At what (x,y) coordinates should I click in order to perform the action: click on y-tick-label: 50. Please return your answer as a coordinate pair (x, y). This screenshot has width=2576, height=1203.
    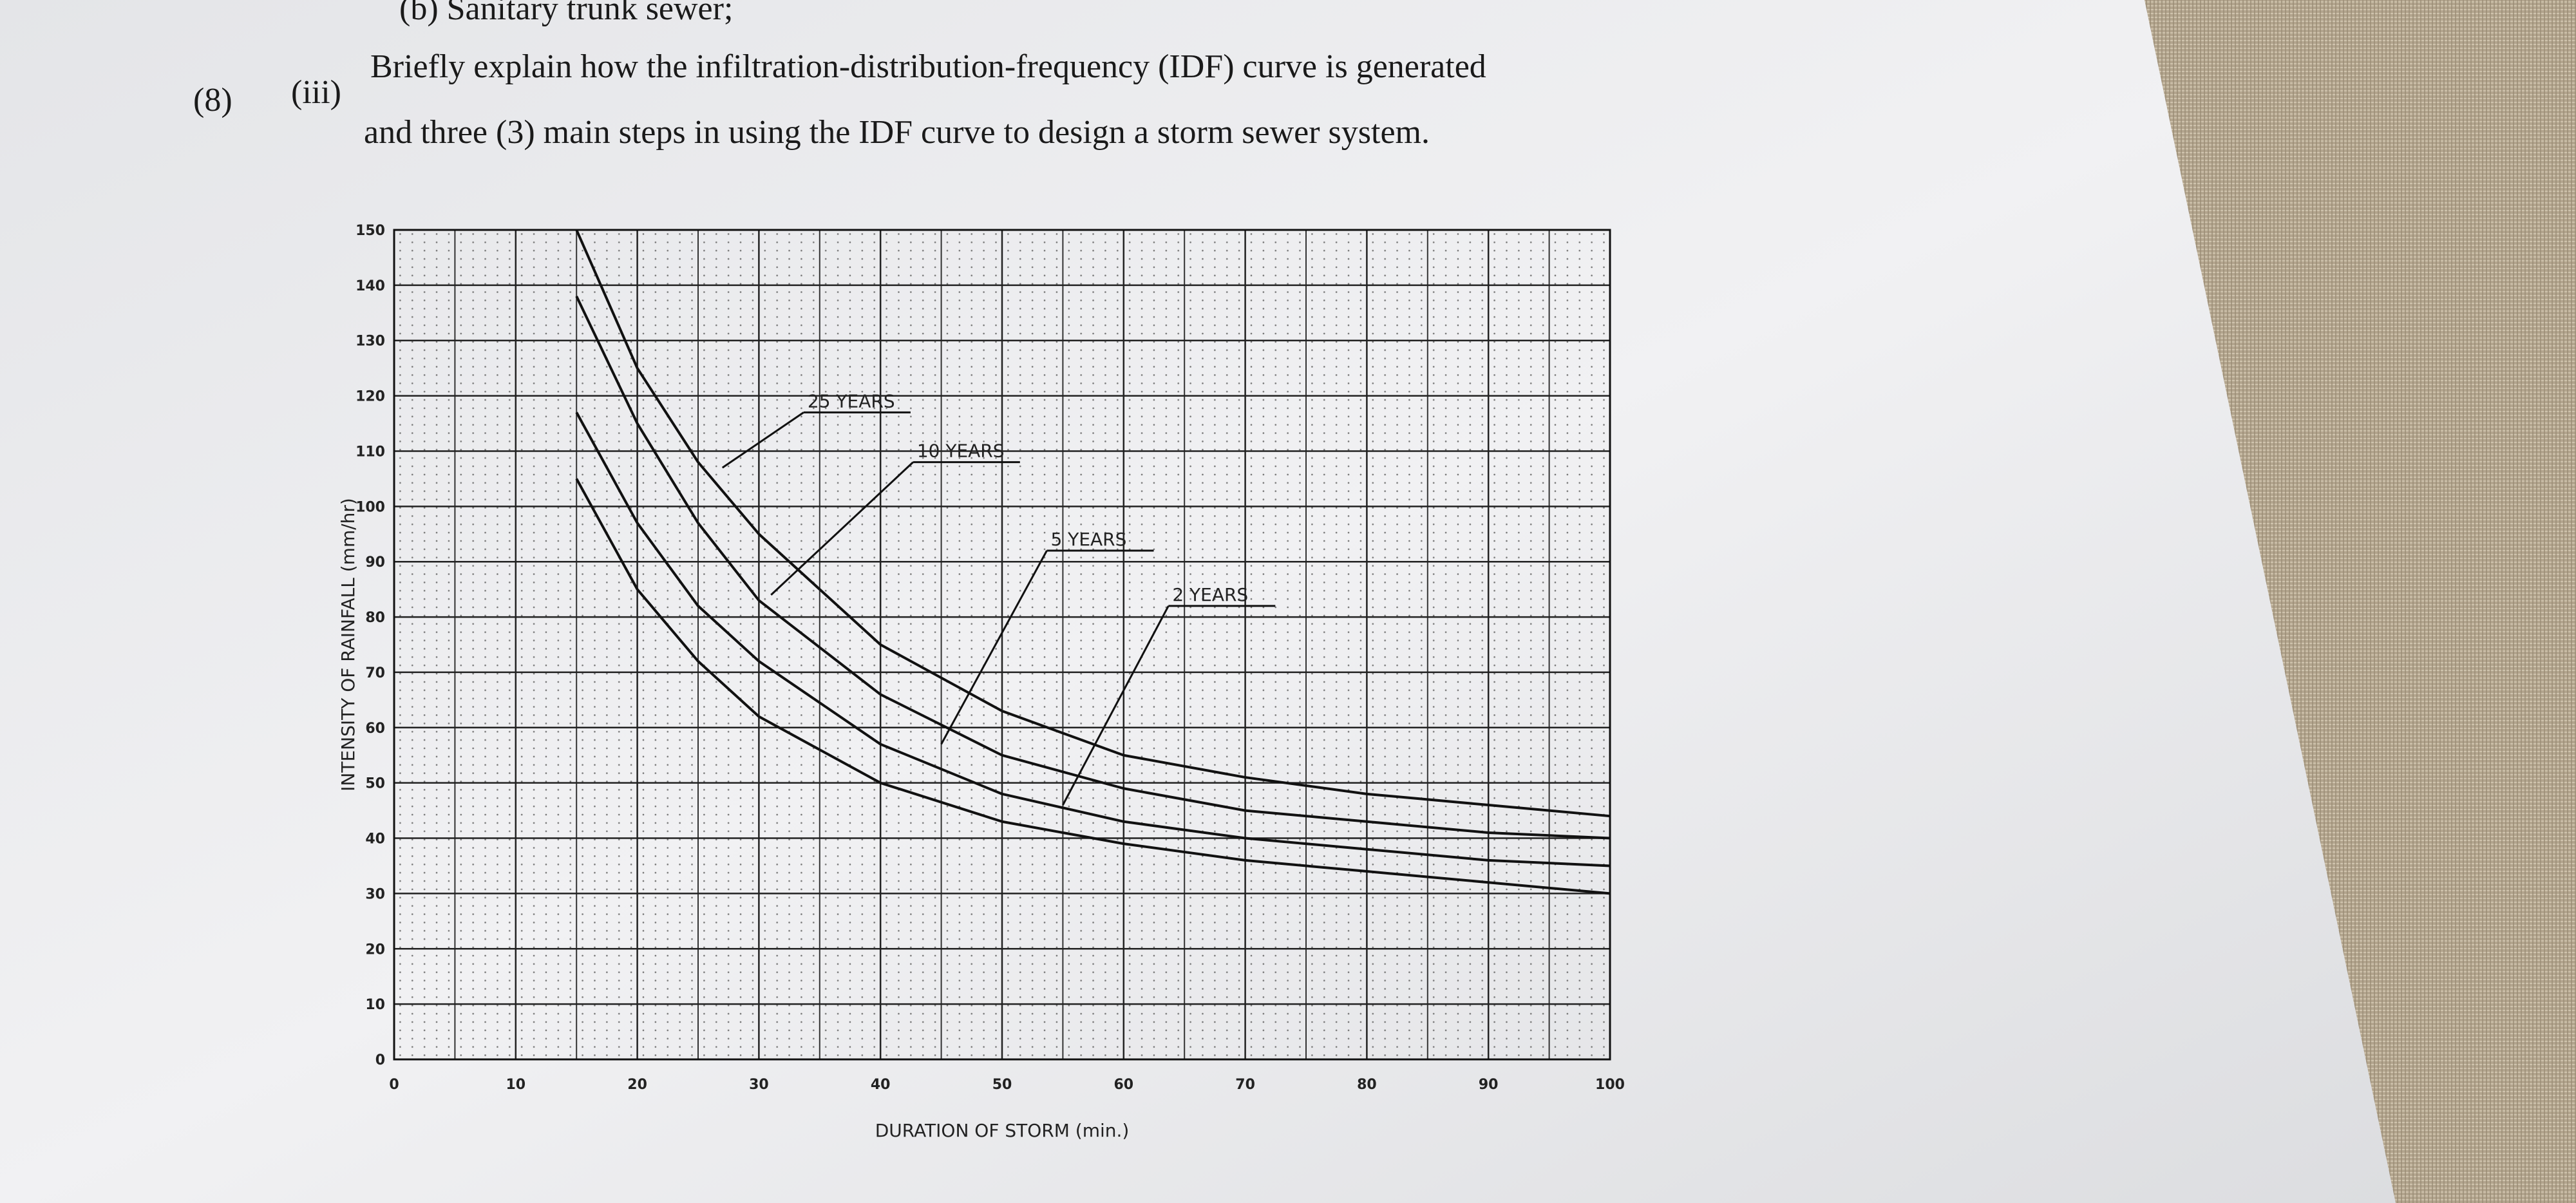
    Looking at the image, I should click on (375, 784).